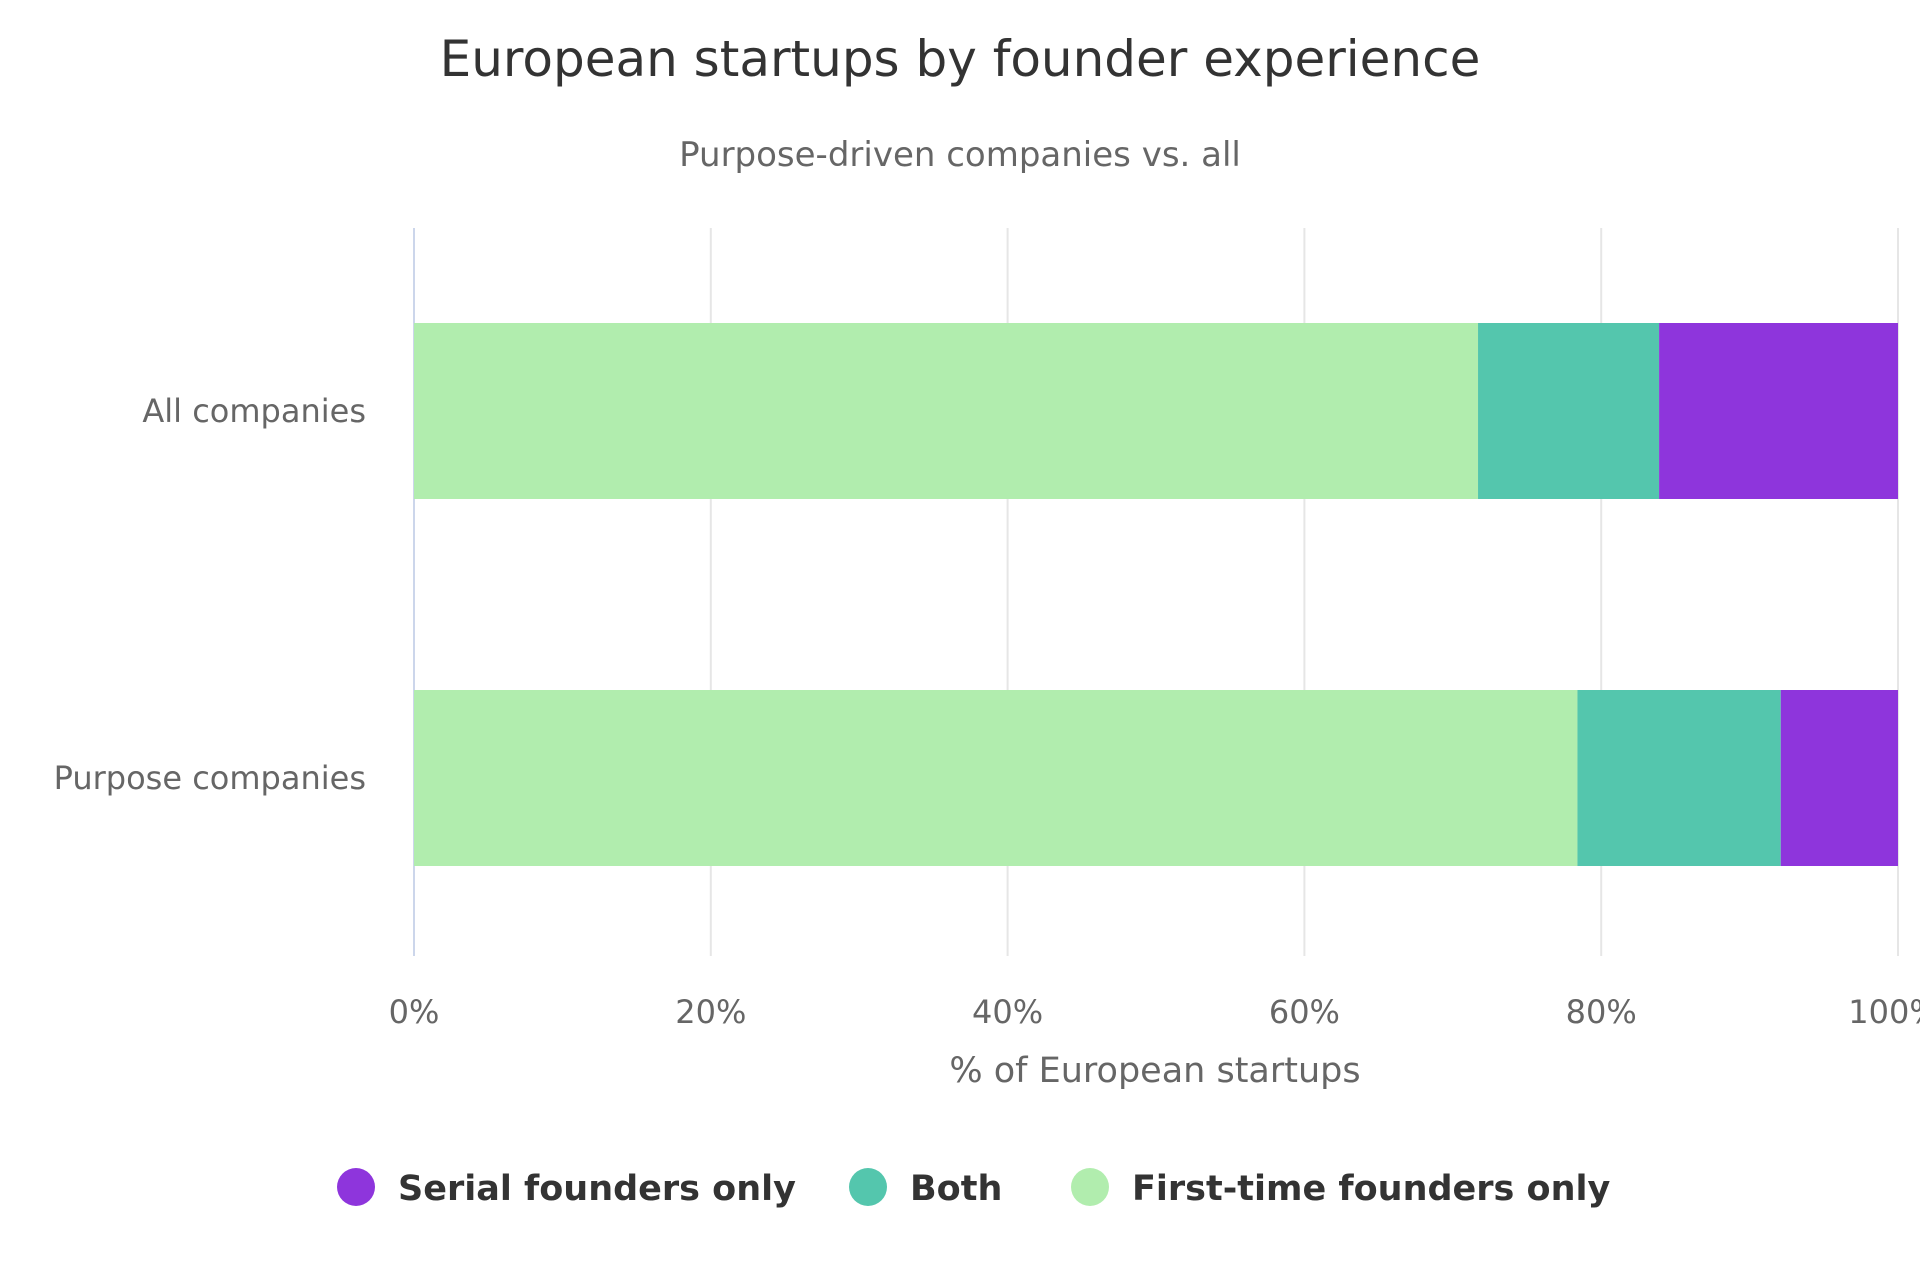 Image resolution: width=1920 pixels, height=1280 pixels. I want to click on legend-label-1: Both, so click(956, 1189).